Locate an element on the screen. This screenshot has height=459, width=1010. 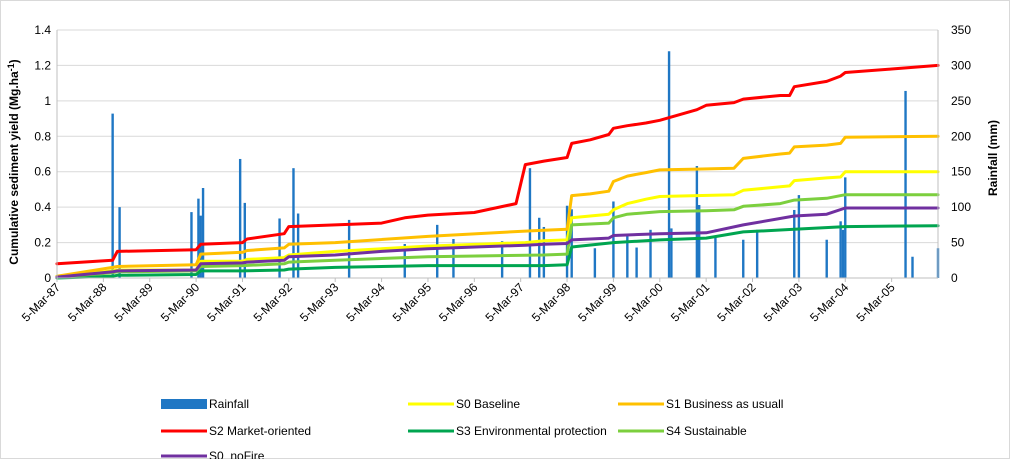
y2-tick-label: 200 is located at coordinates (961, 136).